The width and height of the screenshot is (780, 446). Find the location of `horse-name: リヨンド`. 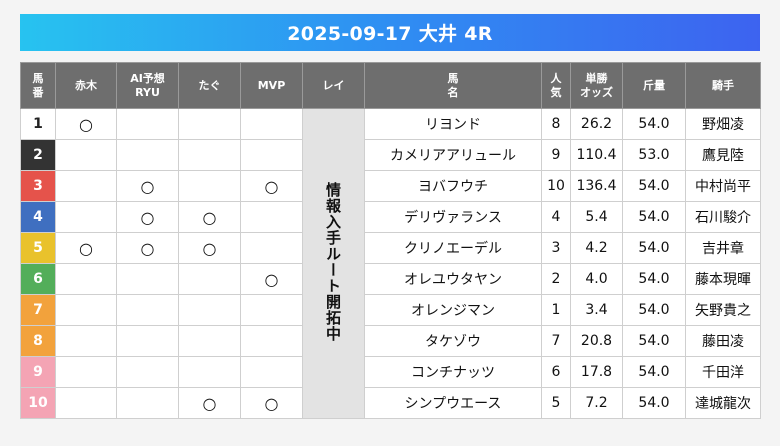

horse-name: リヨンド is located at coordinates (453, 124).